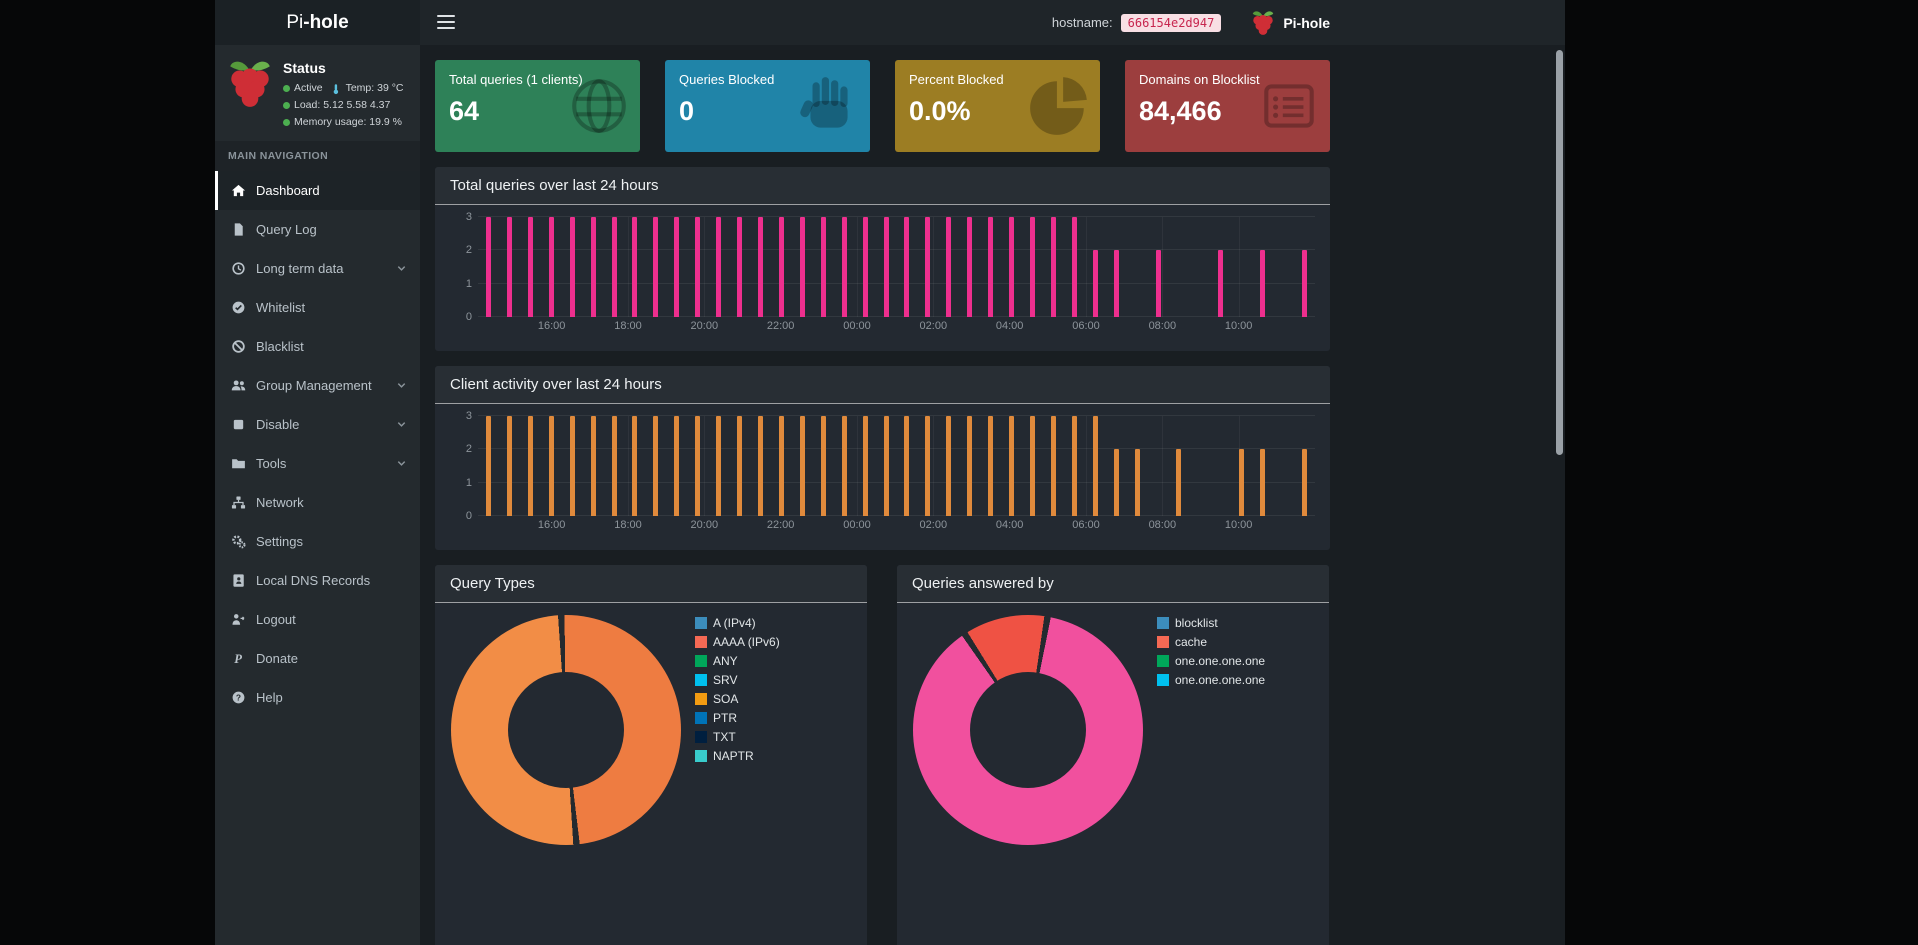  Describe the element at coordinates (317, 22) in the screenshot. I see `app-logo: Pi -hole` at that location.